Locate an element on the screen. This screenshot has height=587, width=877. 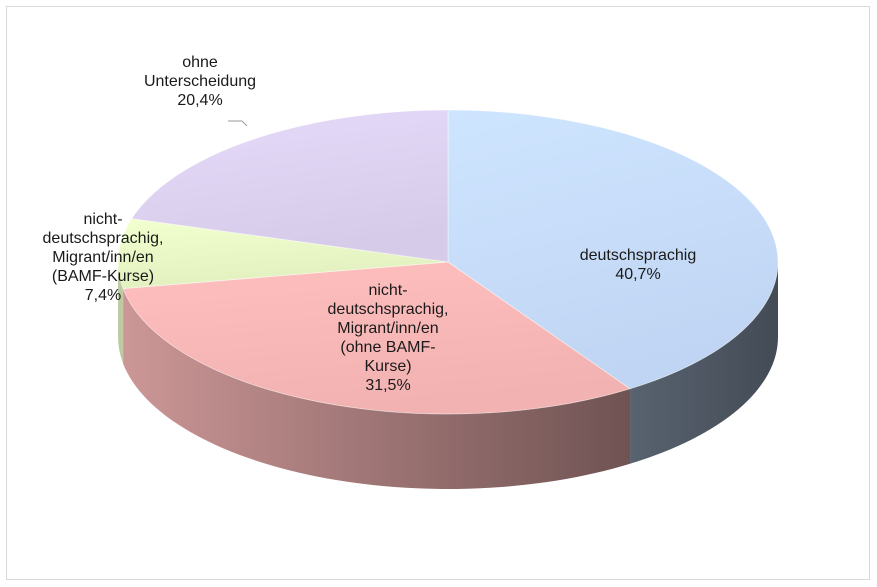
pie-side-nicht-deutschsprachig-bamf is located at coordinates (121, 313).